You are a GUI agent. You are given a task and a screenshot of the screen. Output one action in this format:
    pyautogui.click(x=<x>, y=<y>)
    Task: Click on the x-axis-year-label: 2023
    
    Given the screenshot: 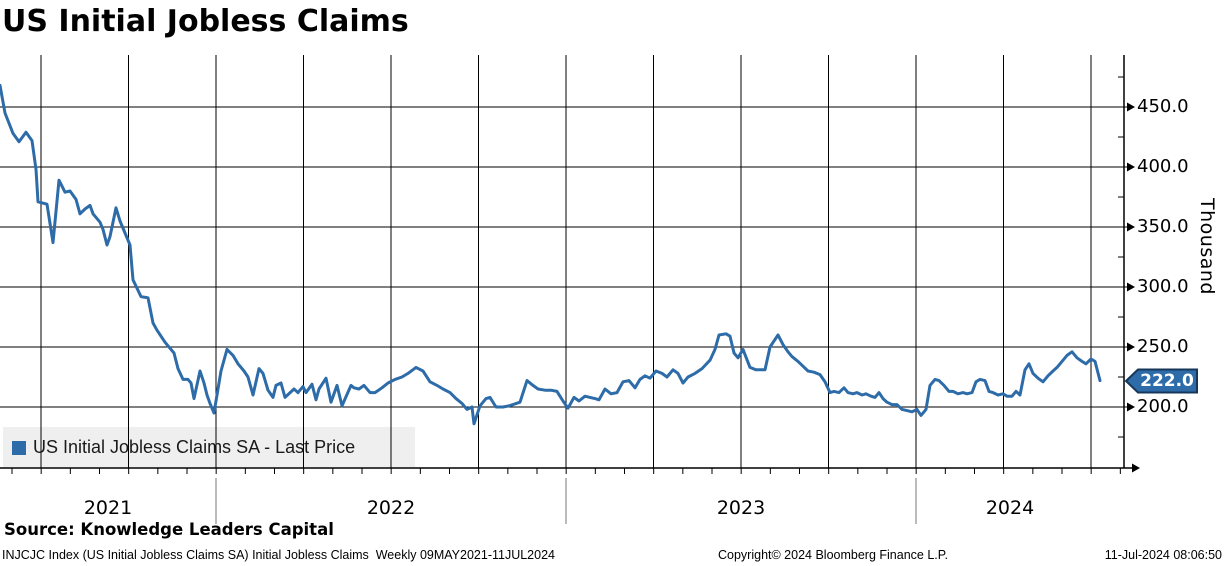 What is the action you would take?
    pyautogui.click(x=741, y=508)
    